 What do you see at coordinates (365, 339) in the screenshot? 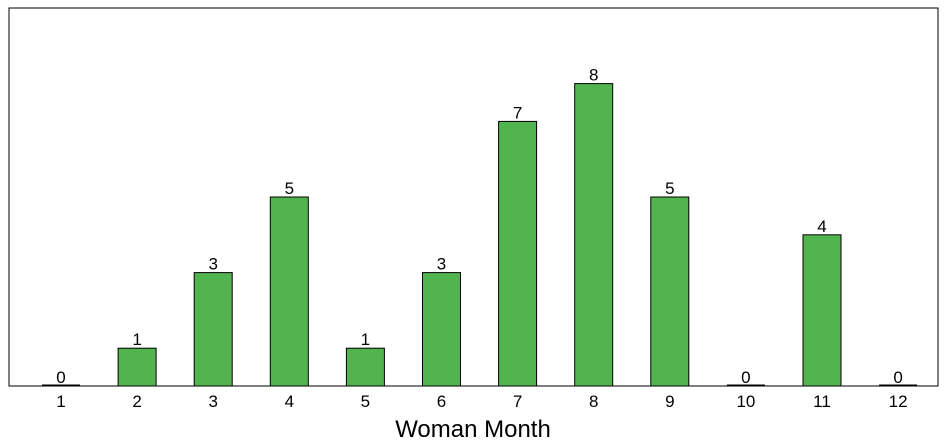
I see `data-label-5: 1` at bounding box center [365, 339].